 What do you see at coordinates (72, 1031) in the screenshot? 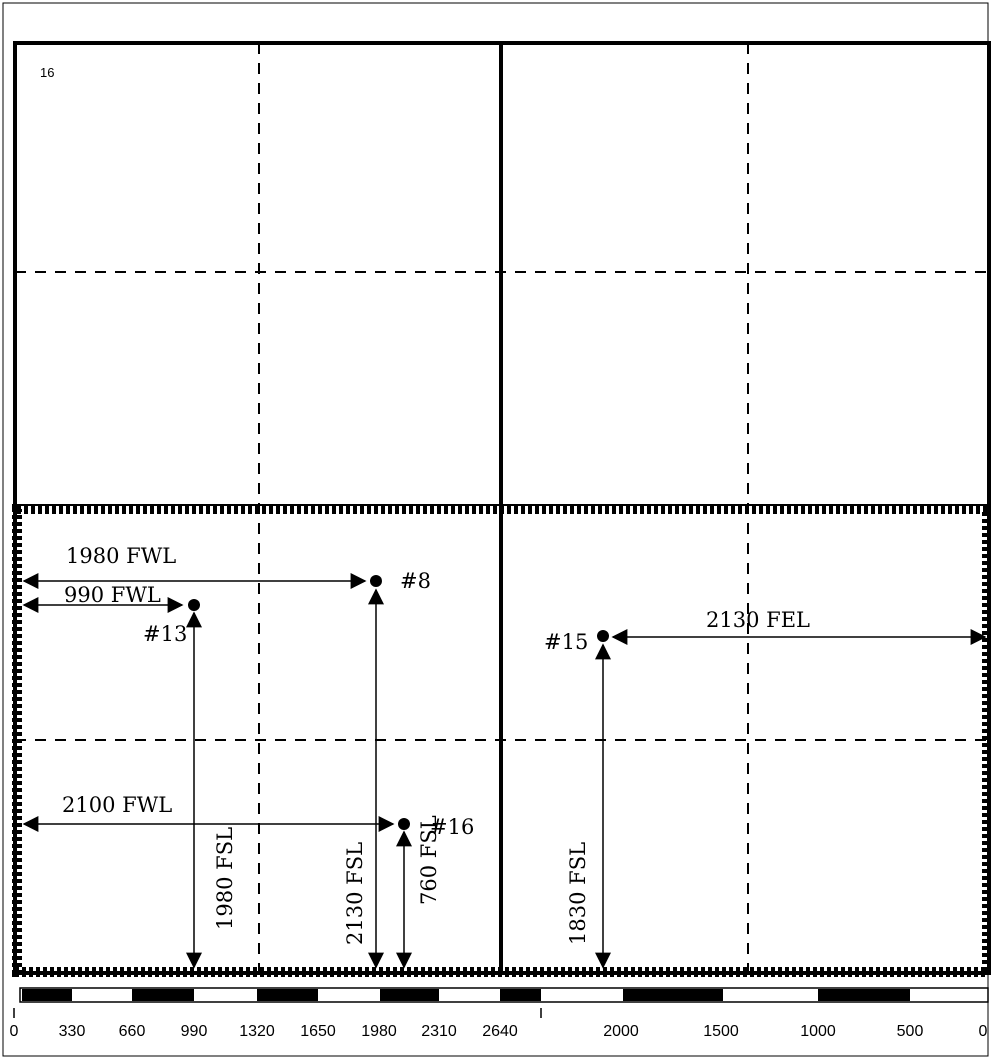
I see `scale-label: 330` at bounding box center [72, 1031].